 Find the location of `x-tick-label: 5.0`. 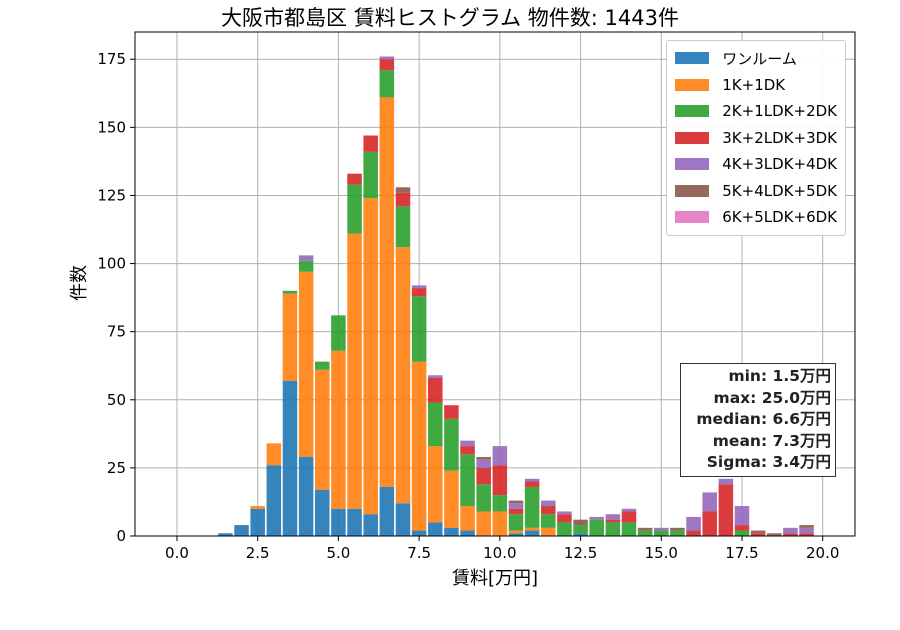

x-tick-label: 5.0 is located at coordinates (338, 553).